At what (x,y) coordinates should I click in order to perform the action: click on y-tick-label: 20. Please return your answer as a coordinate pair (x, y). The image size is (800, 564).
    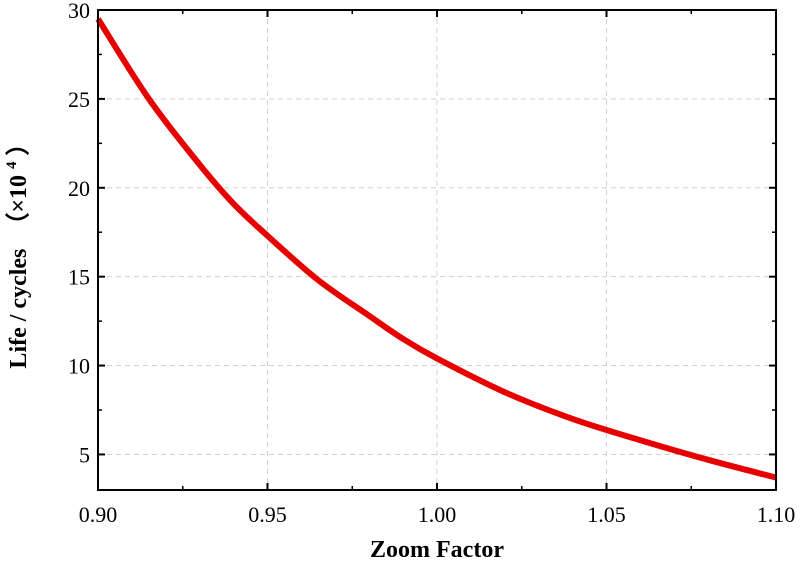
    Looking at the image, I should click on (79, 188).